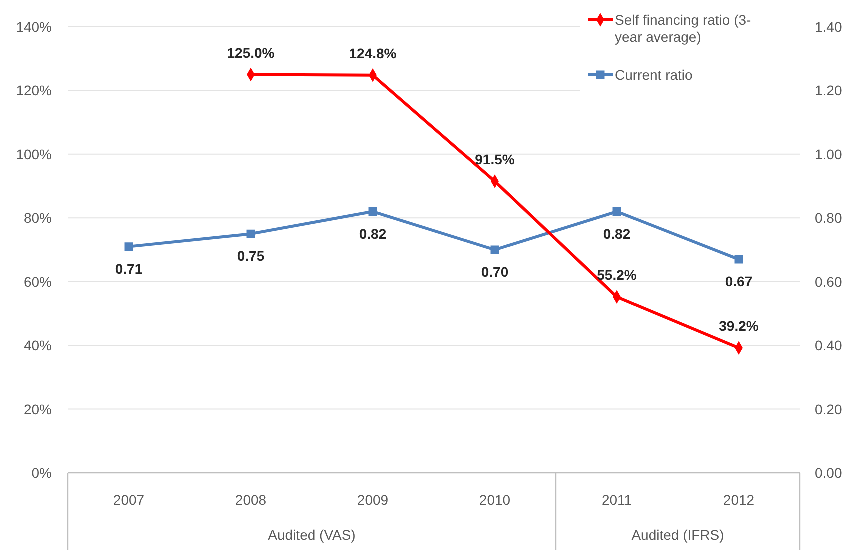 The width and height of the screenshot is (857, 550). I want to click on data-label: 124.8%, so click(373, 53).